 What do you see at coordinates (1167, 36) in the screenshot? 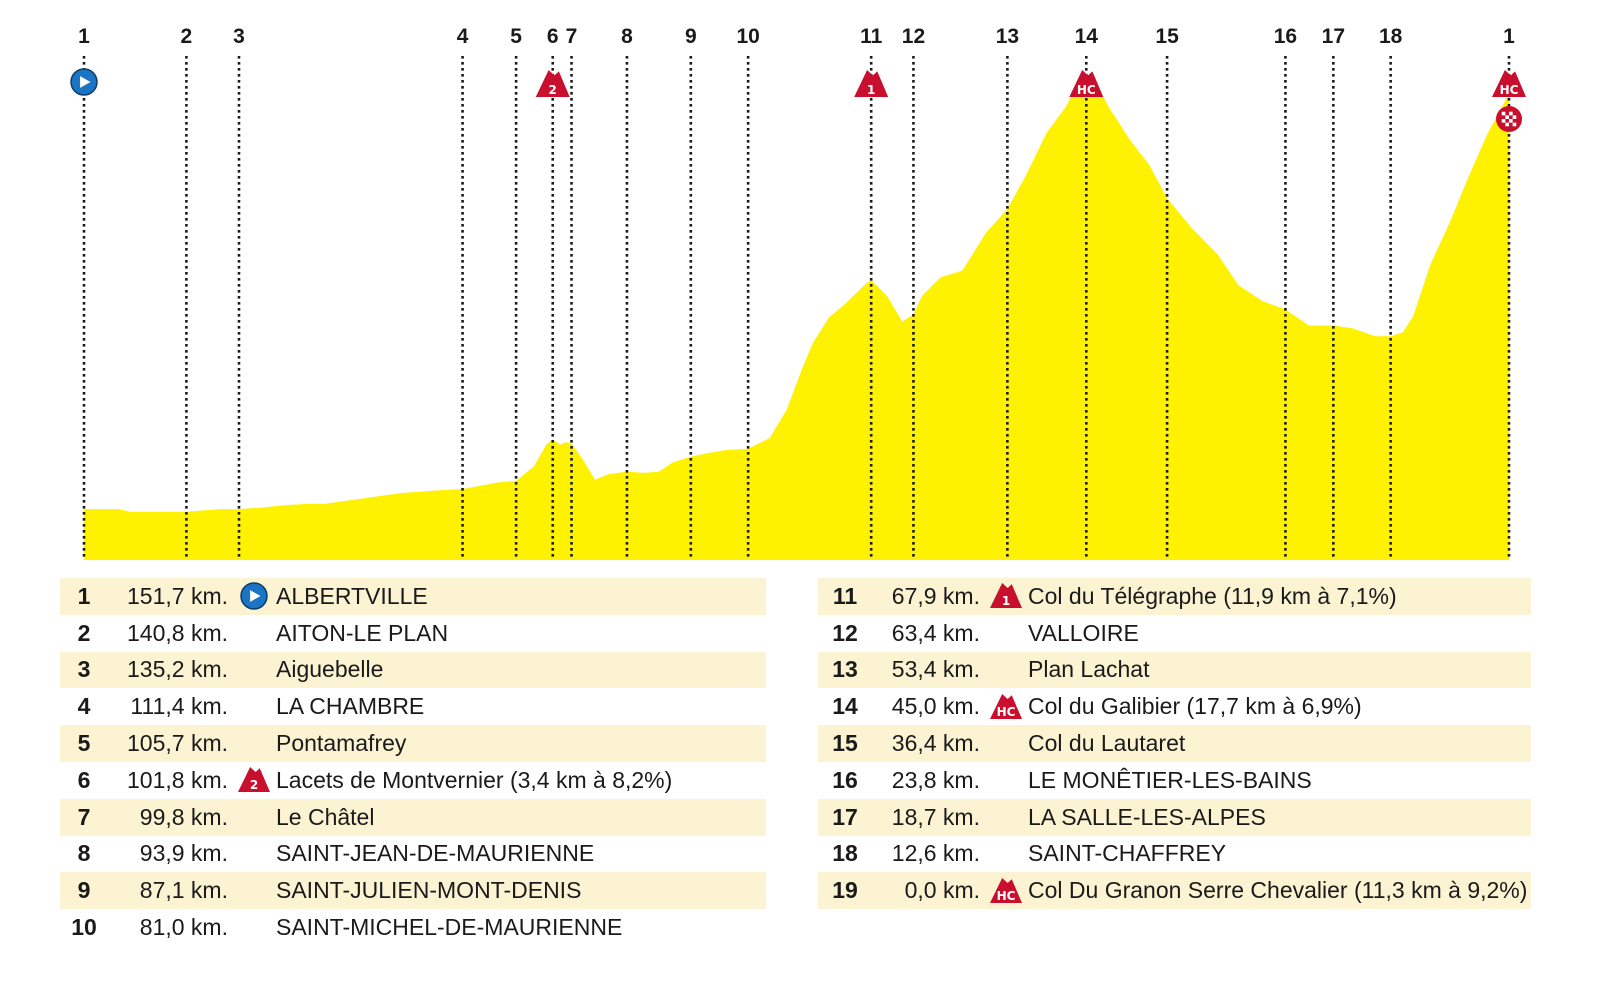
I see `checkpoint-label-15: 15` at bounding box center [1167, 36].